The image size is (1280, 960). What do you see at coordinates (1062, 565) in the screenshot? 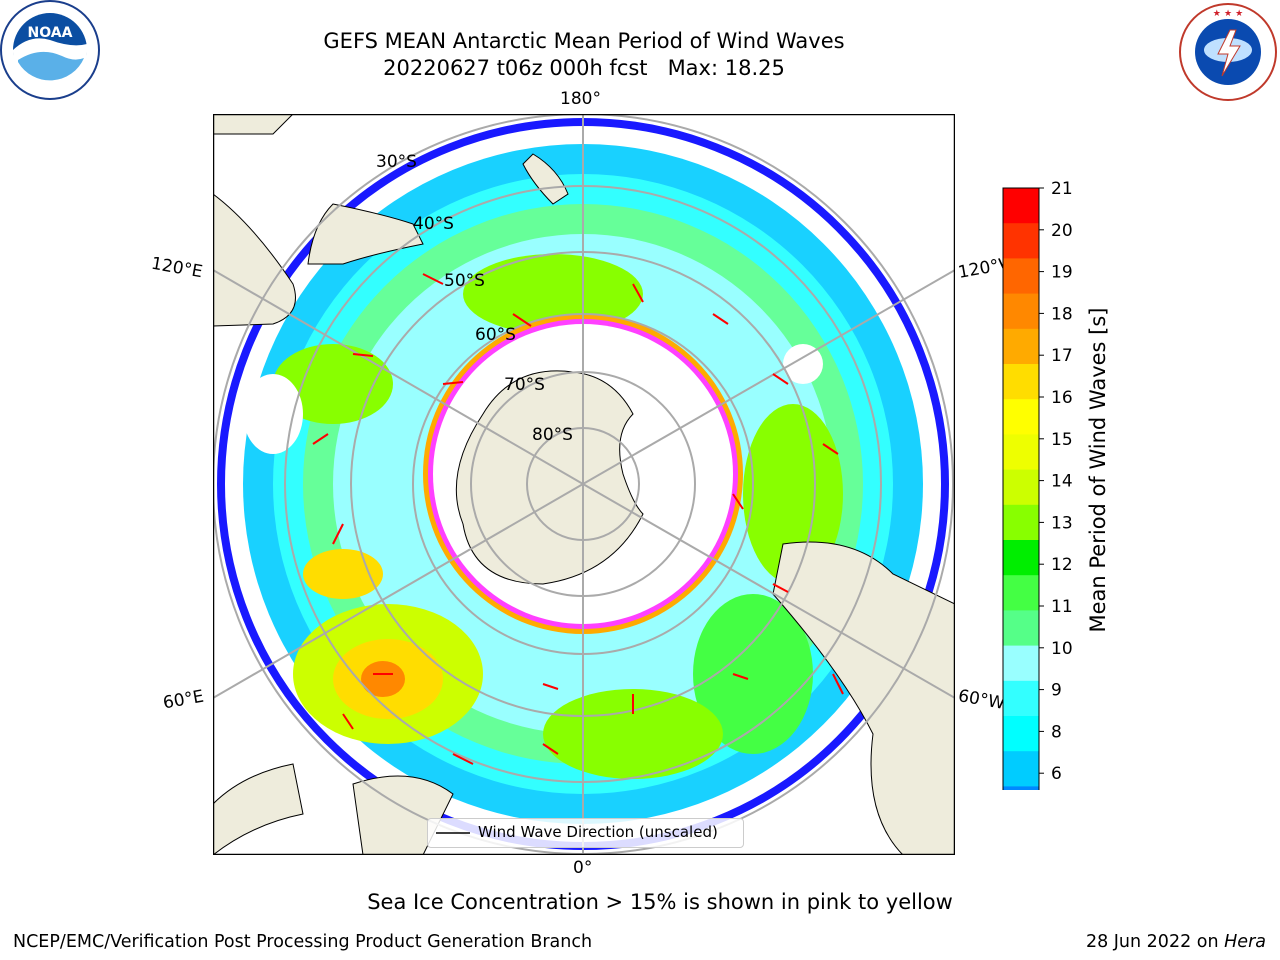
I see `colorbar-tick-label: 12` at bounding box center [1062, 565].